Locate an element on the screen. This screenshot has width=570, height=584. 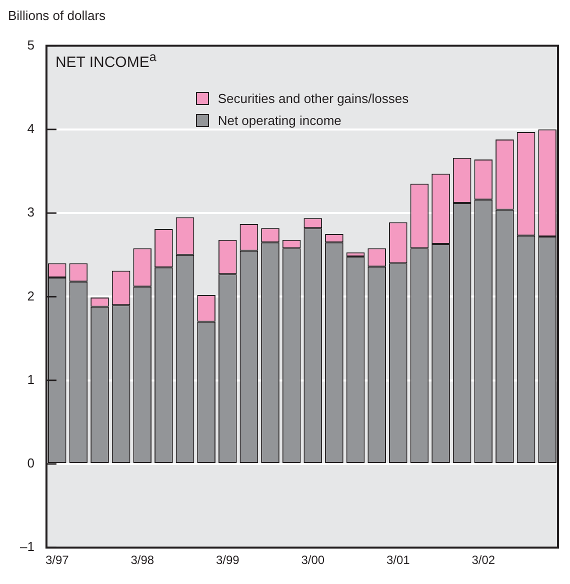
y-tick-label: 5 is located at coordinates (30, 44).